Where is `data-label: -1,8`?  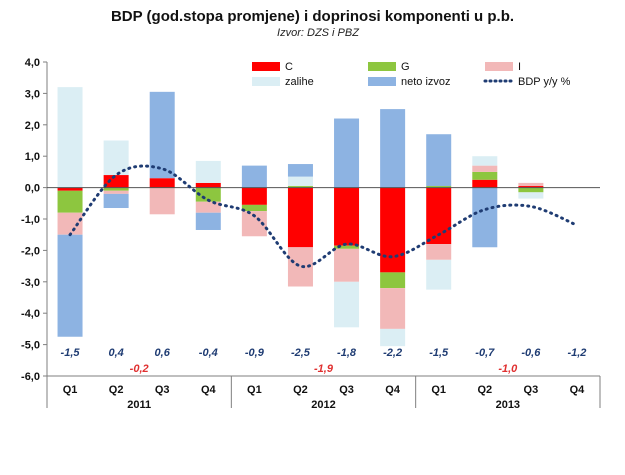 data-label: -1,8 is located at coordinates (347, 353).